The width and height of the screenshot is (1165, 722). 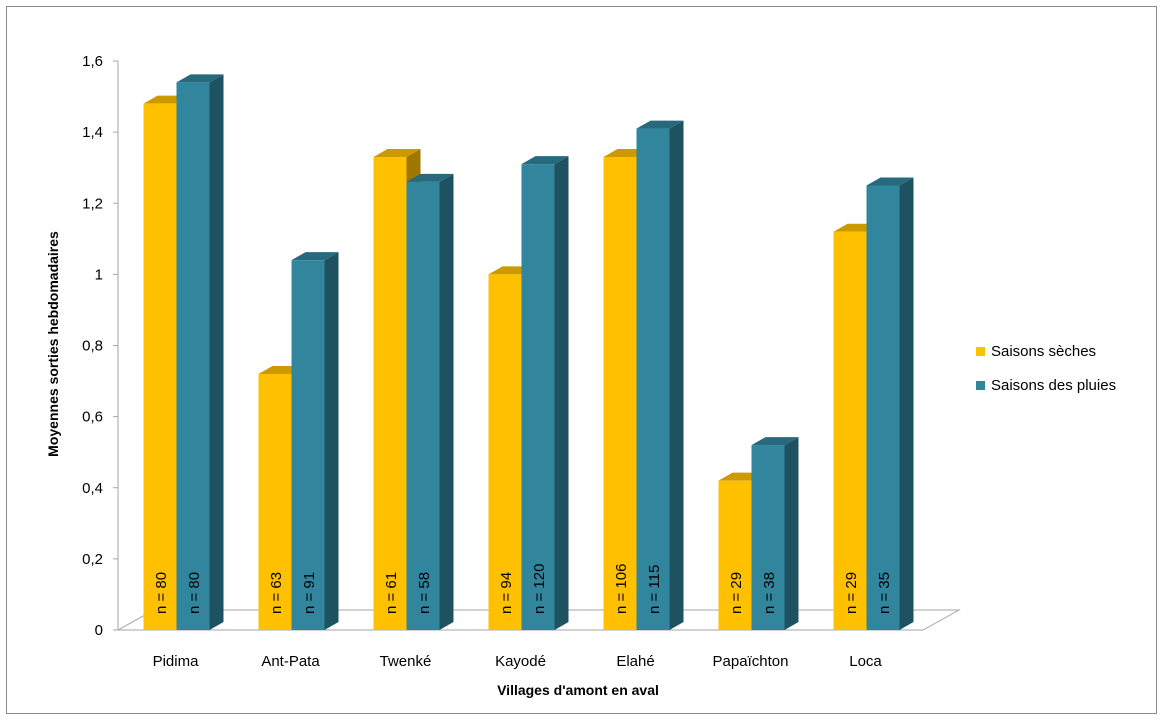 I want to click on n-label: n = 115, so click(x=654, y=589).